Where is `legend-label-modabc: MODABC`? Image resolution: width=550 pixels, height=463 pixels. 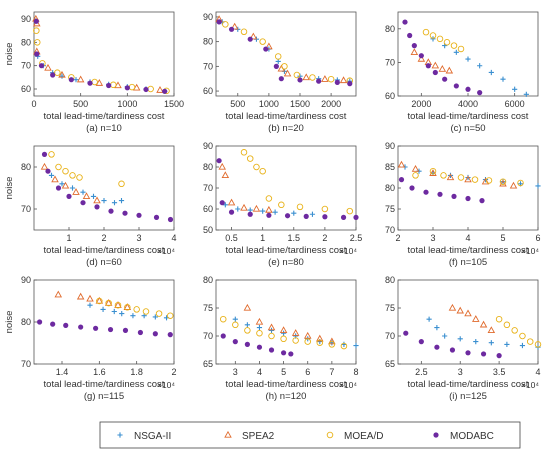
legend-label-modabc: MODABC is located at coordinates (472, 436).